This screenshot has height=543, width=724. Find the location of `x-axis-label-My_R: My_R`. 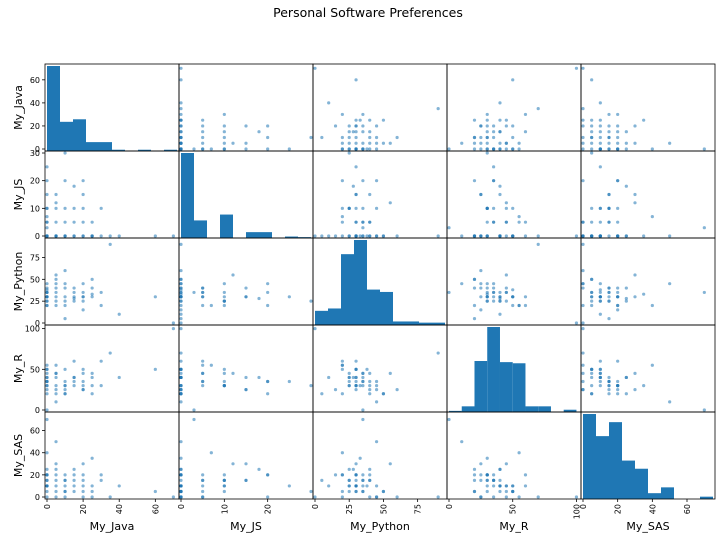

x-axis-label-My_R: My_R is located at coordinates (514, 526).